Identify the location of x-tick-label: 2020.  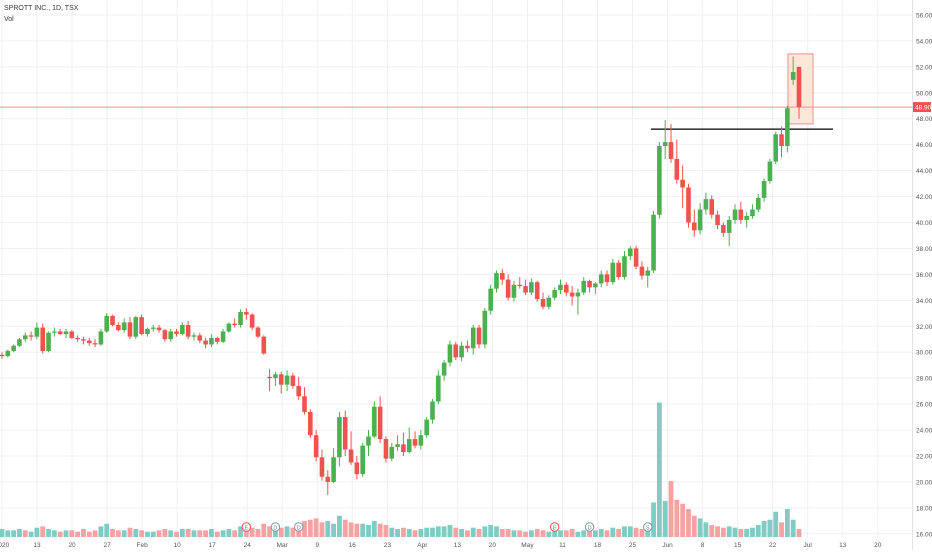
(5, 545).